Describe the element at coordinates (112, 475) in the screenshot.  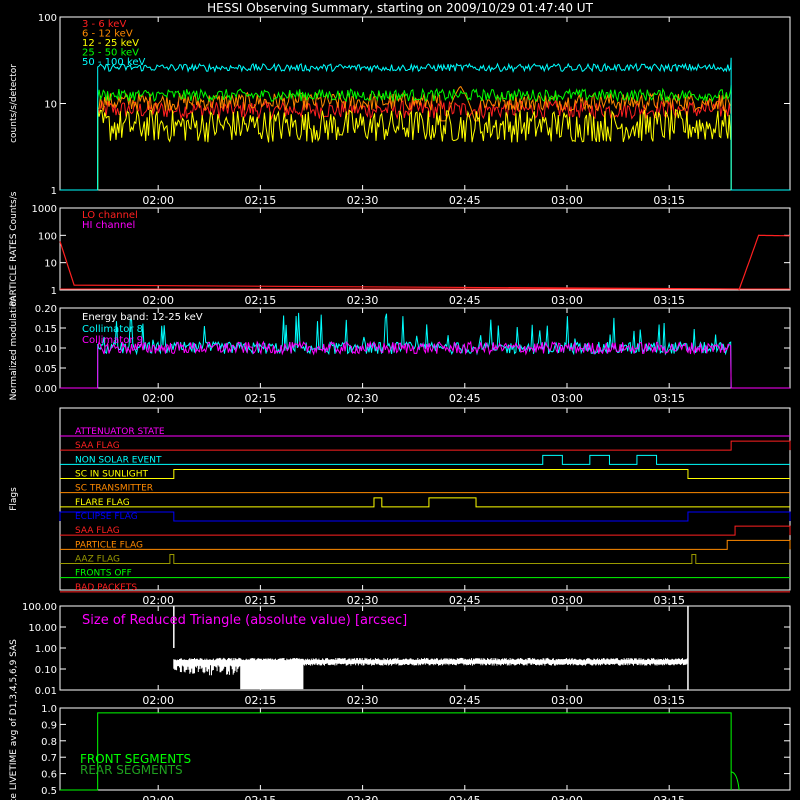
I see `flag-label: SC IN SUNLIGHT` at that location.